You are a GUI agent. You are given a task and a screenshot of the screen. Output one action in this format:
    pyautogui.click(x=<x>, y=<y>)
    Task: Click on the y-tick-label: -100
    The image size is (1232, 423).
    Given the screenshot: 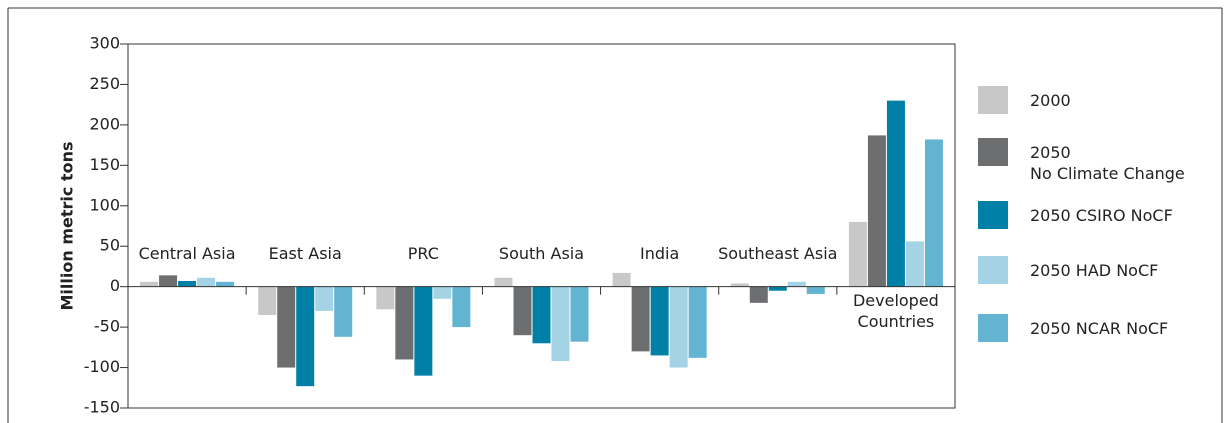 What is the action you would take?
    pyautogui.click(x=102, y=366)
    